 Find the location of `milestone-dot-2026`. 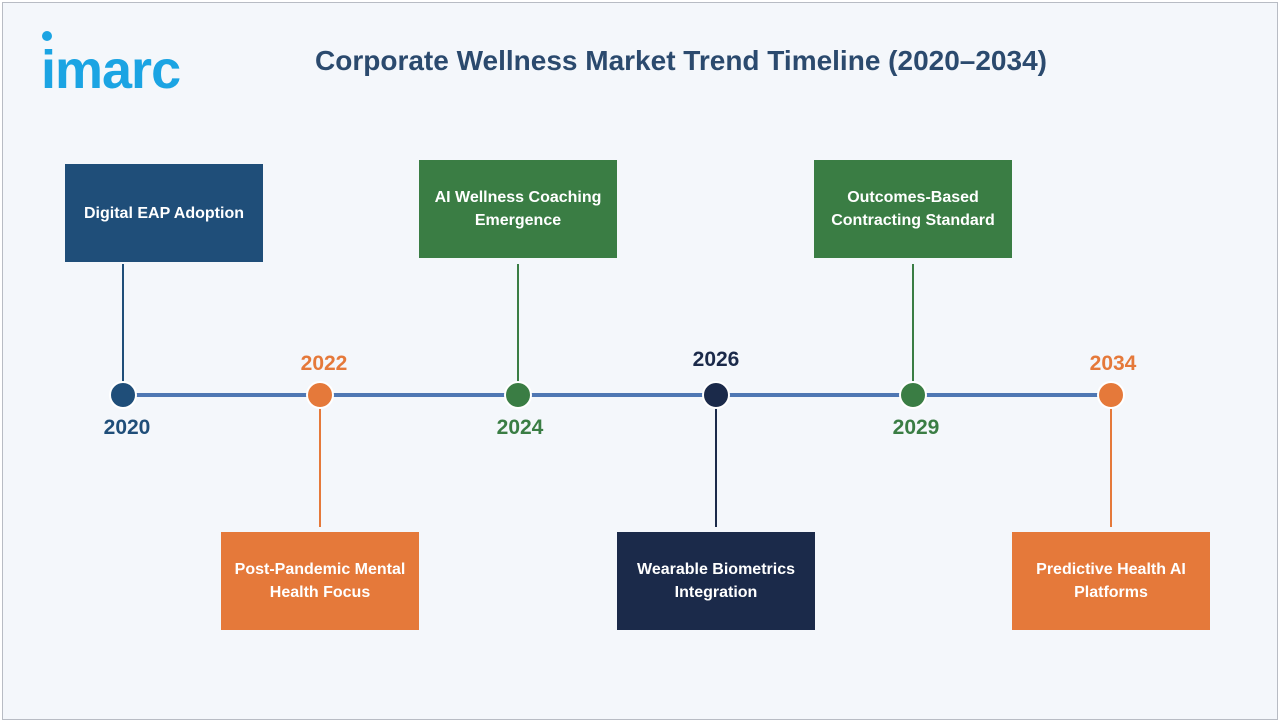

milestone-dot-2026 is located at coordinates (716, 395).